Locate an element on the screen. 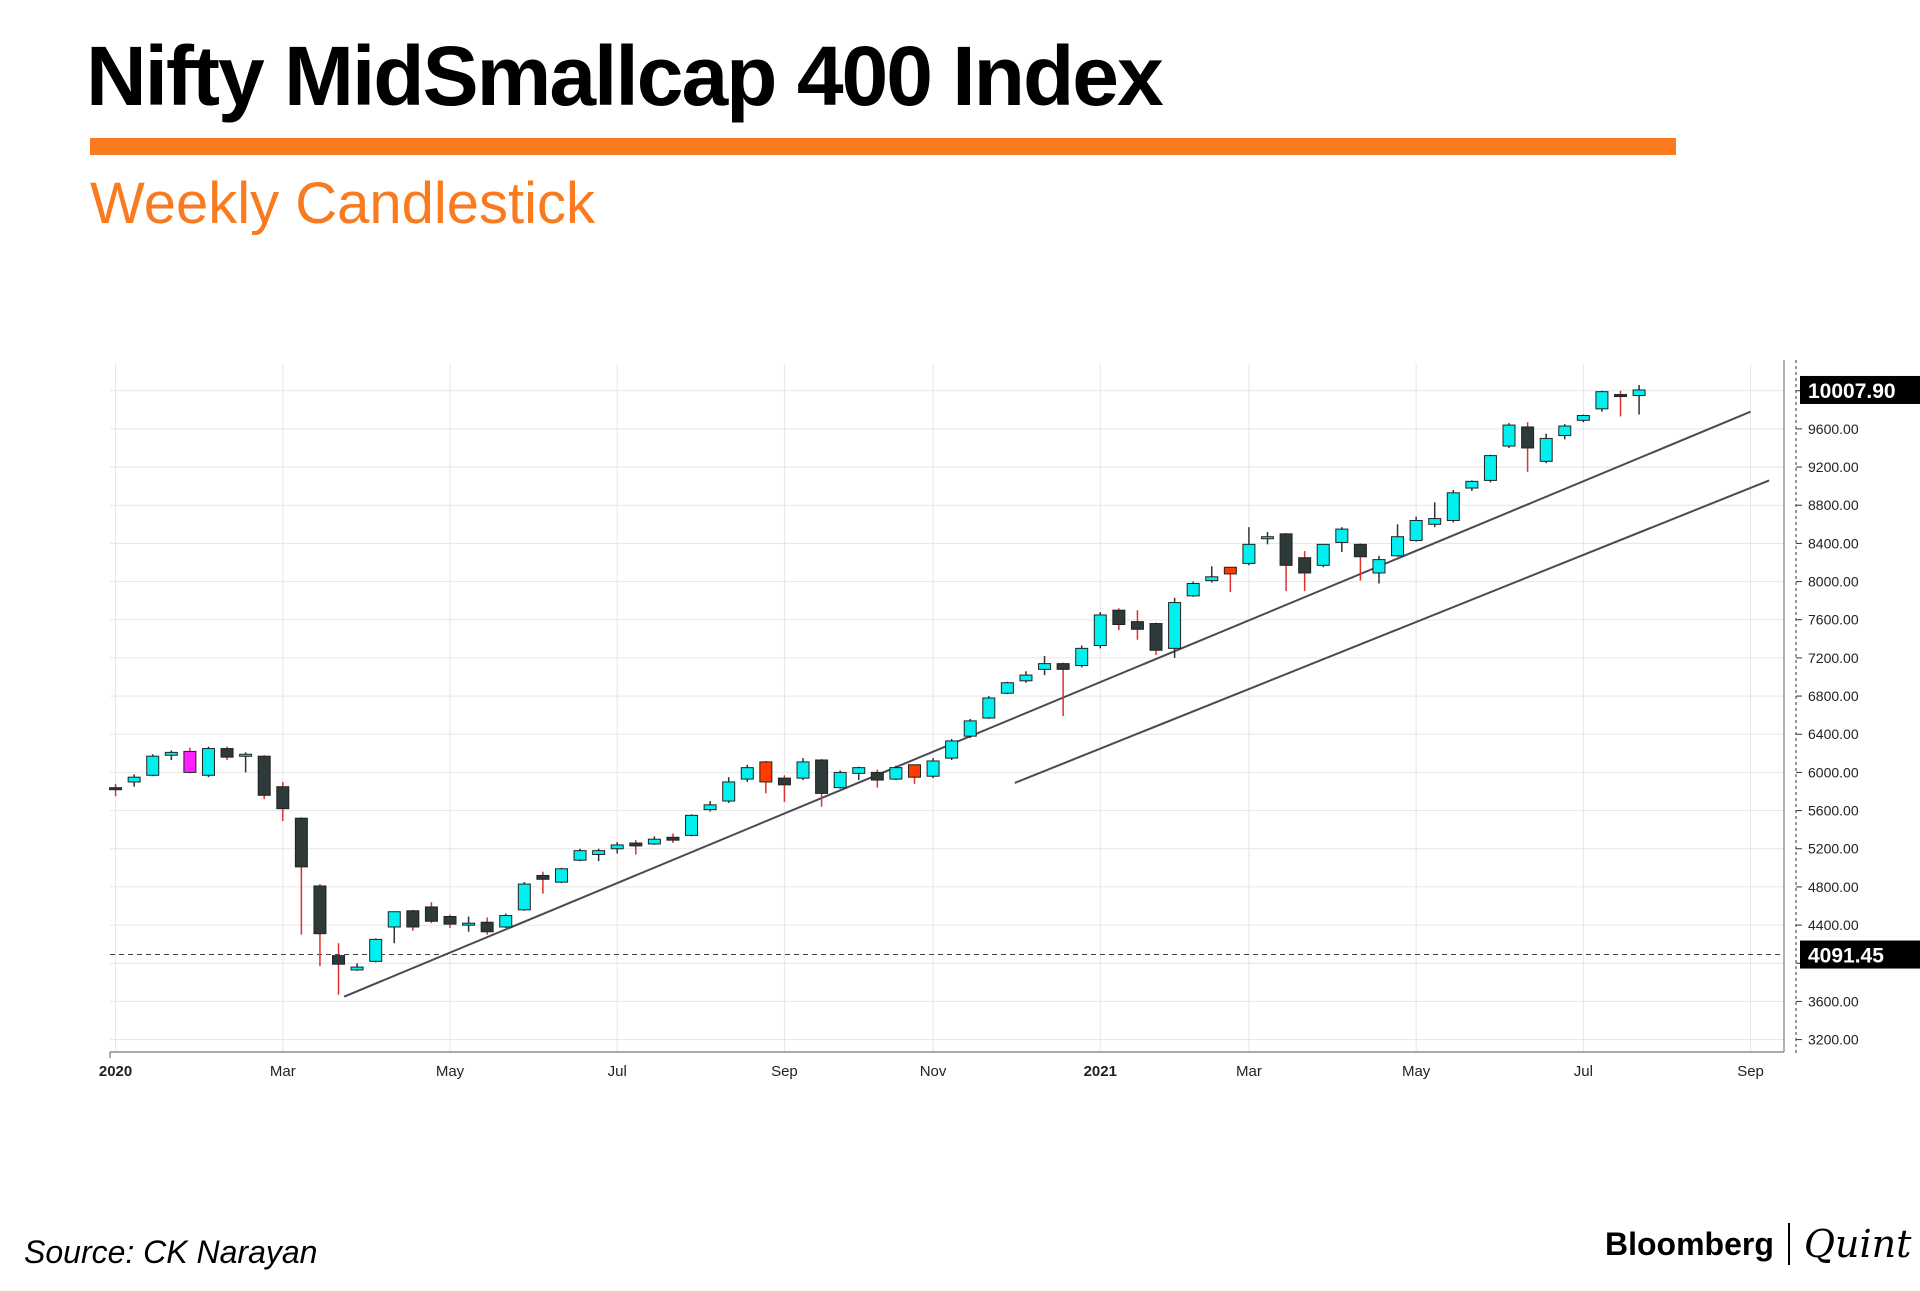  x-tick-label: Nov is located at coordinates (933, 1071).